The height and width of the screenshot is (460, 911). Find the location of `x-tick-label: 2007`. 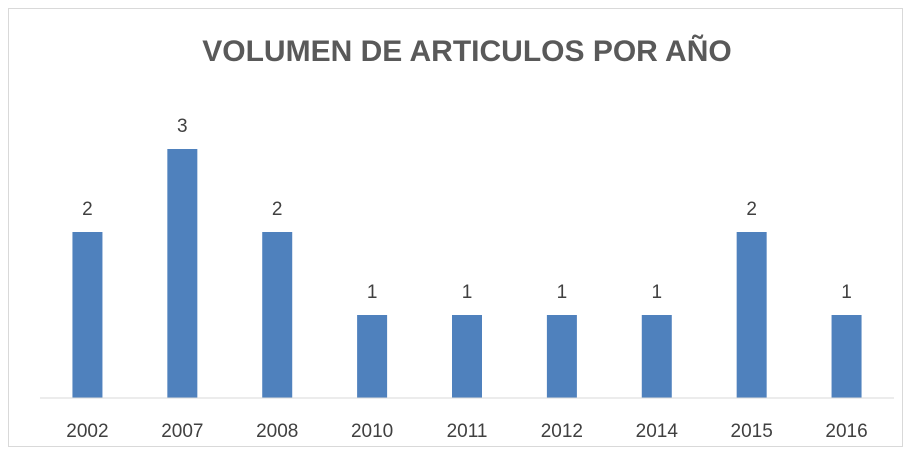

x-tick-label: 2007 is located at coordinates (182, 431).